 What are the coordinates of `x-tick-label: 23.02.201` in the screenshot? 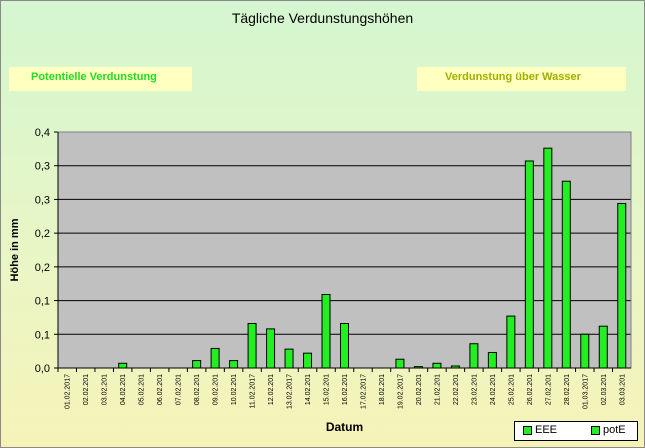 It's located at (474, 389).